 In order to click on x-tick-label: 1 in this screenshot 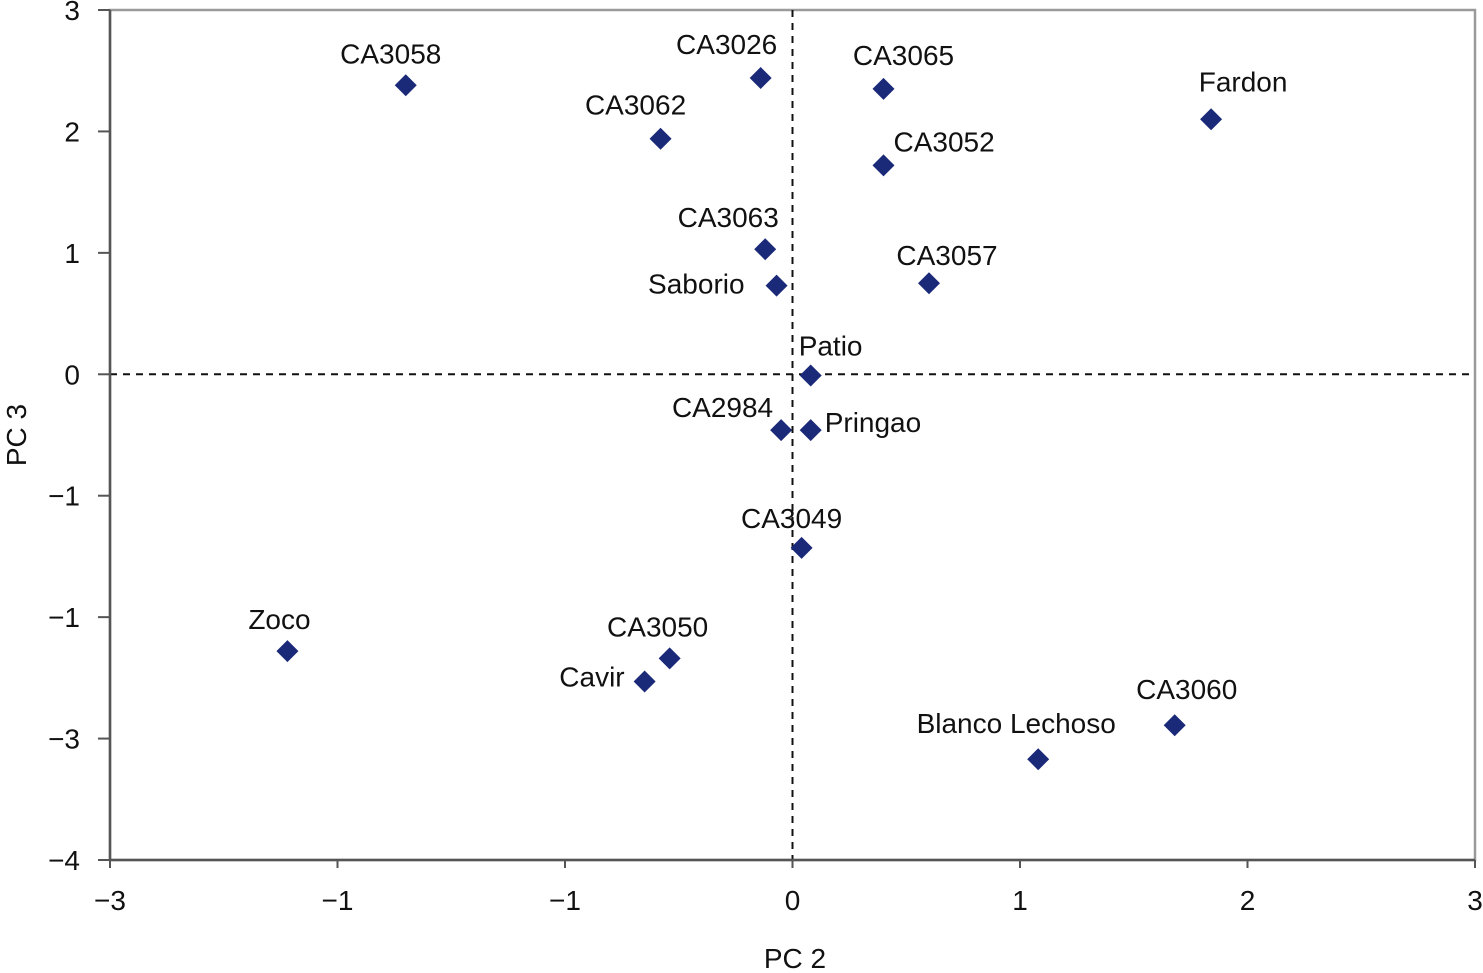, I will do `click(1020, 900)`.